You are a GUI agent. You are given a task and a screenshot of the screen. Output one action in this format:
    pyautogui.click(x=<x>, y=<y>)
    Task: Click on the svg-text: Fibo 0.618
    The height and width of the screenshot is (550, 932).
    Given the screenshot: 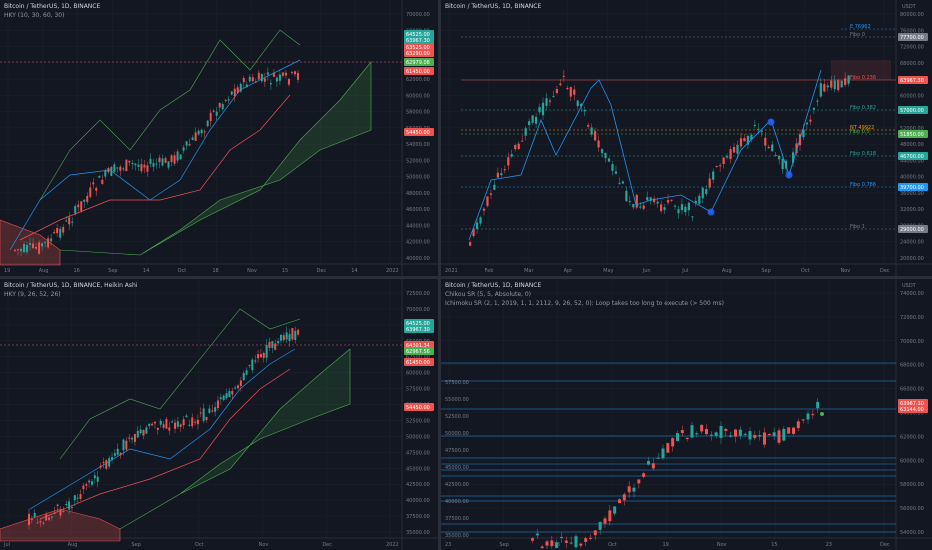 What is the action you would take?
    pyautogui.click(x=863, y=154)
    